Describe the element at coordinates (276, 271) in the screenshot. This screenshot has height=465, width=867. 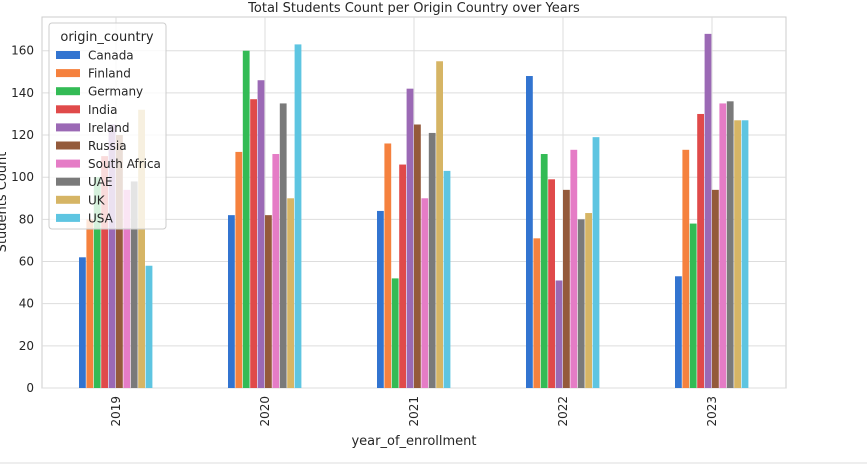
I see `bar-south-africa-2020` at that location.